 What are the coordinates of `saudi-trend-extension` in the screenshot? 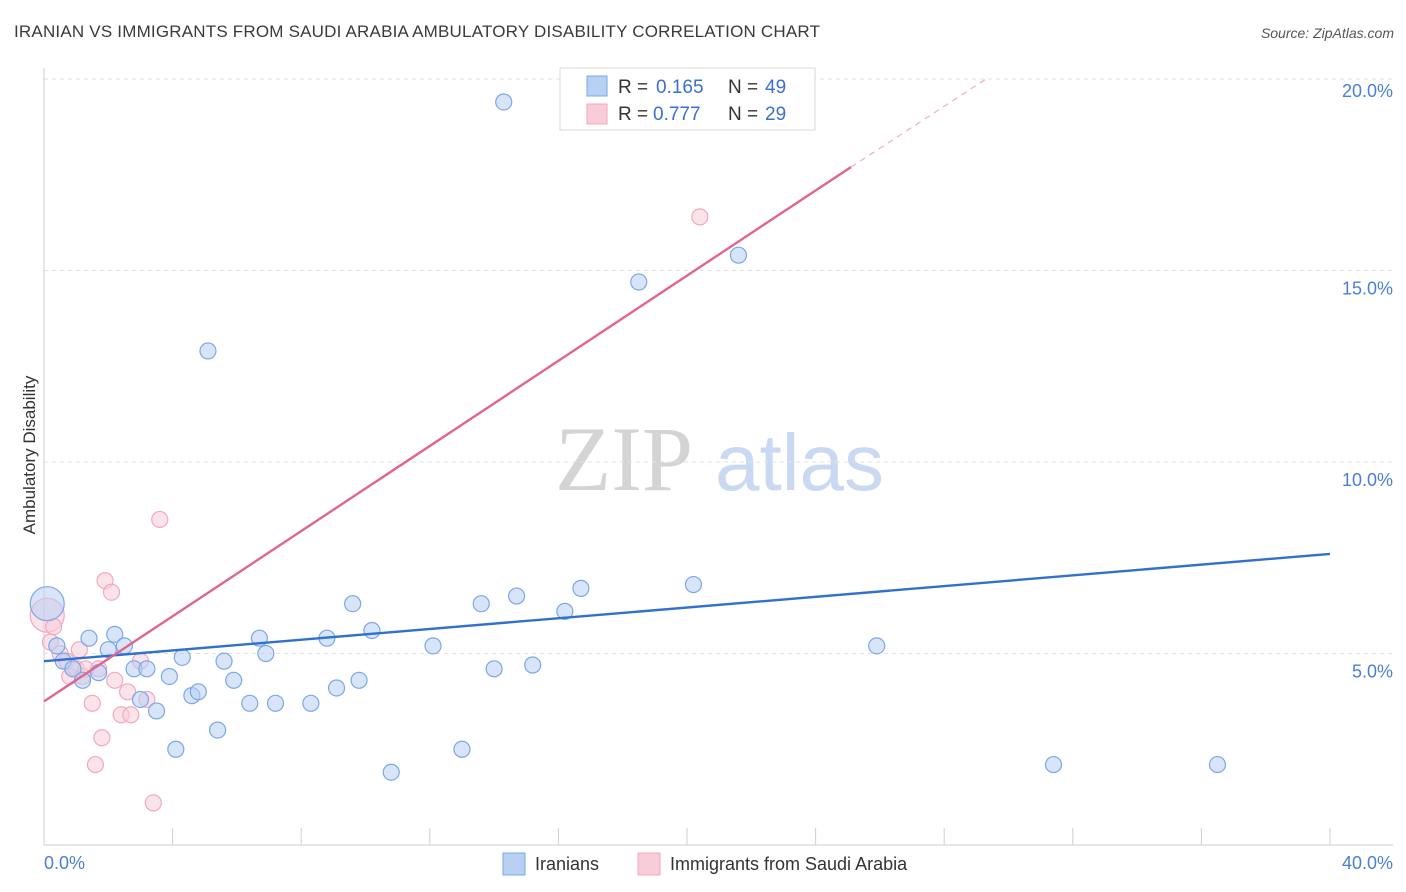 It's located at (918, 123).